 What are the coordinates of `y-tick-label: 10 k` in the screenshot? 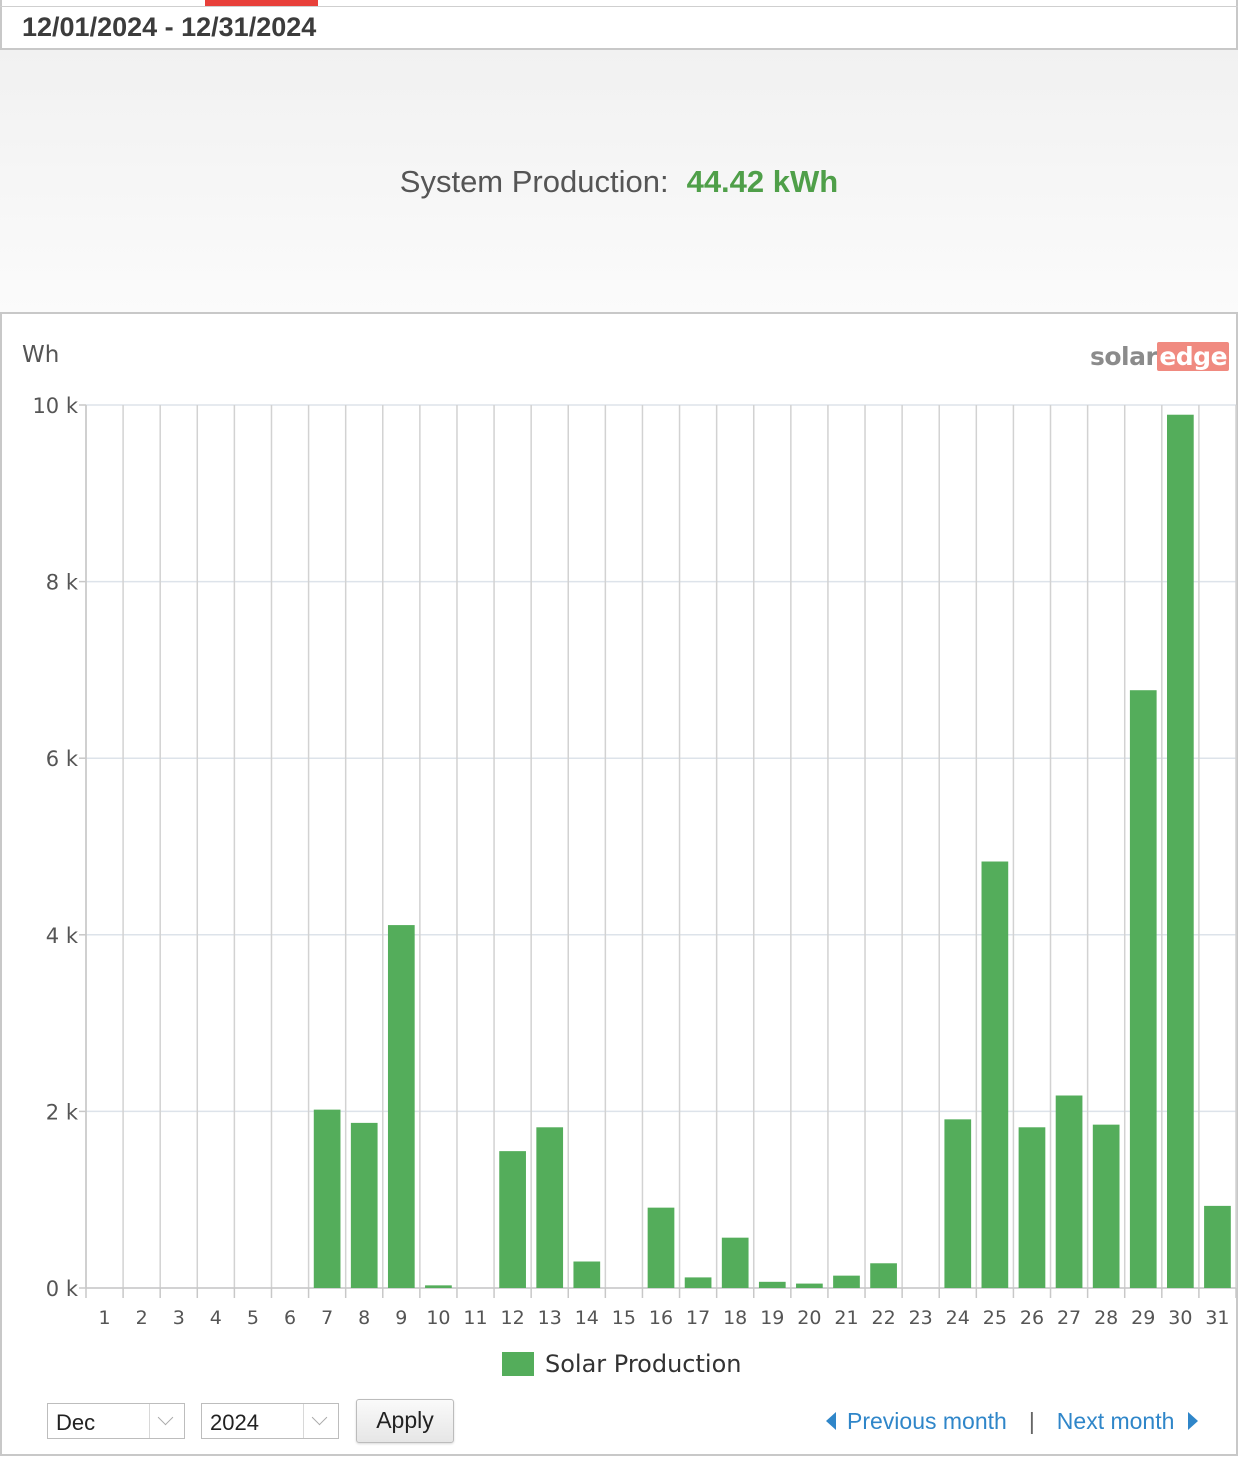 It's located at (55, 406).